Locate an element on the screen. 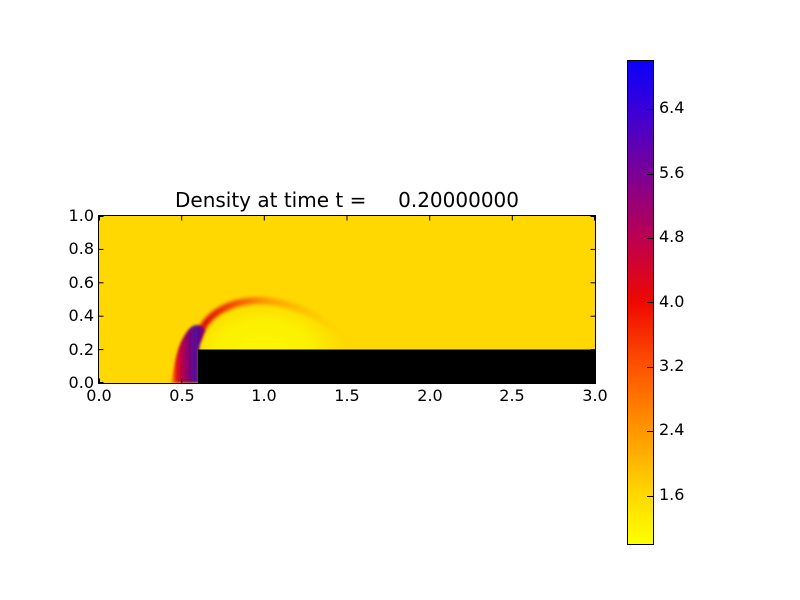  plot-title: Density at time t = 0.20000000 is located at coordinates (346, 200).